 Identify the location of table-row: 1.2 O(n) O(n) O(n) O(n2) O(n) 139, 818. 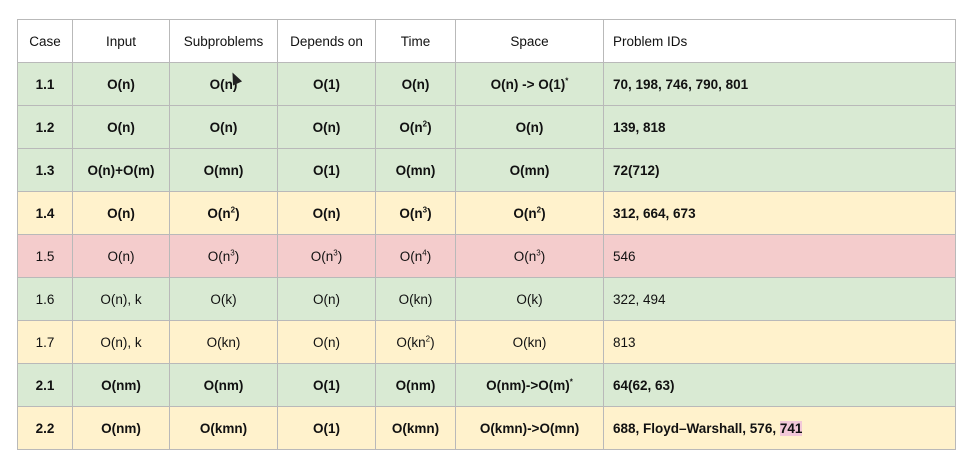
(486, 127).